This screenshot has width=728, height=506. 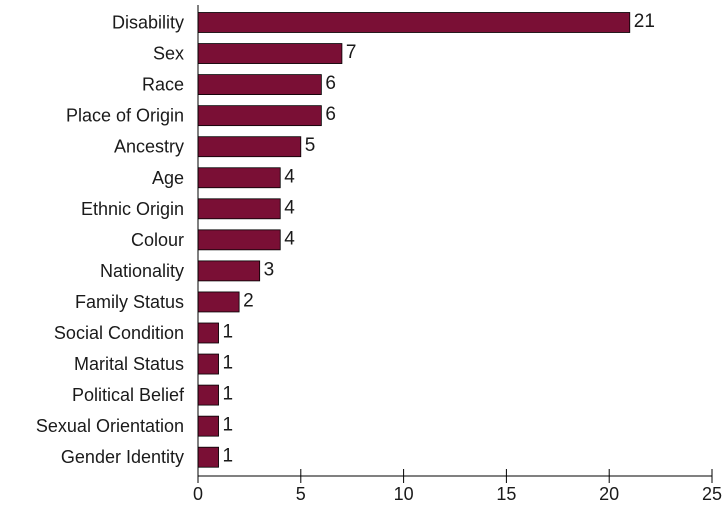 I want to click on data-label-ethnic-origin: 4, so click(x=289, y=207).